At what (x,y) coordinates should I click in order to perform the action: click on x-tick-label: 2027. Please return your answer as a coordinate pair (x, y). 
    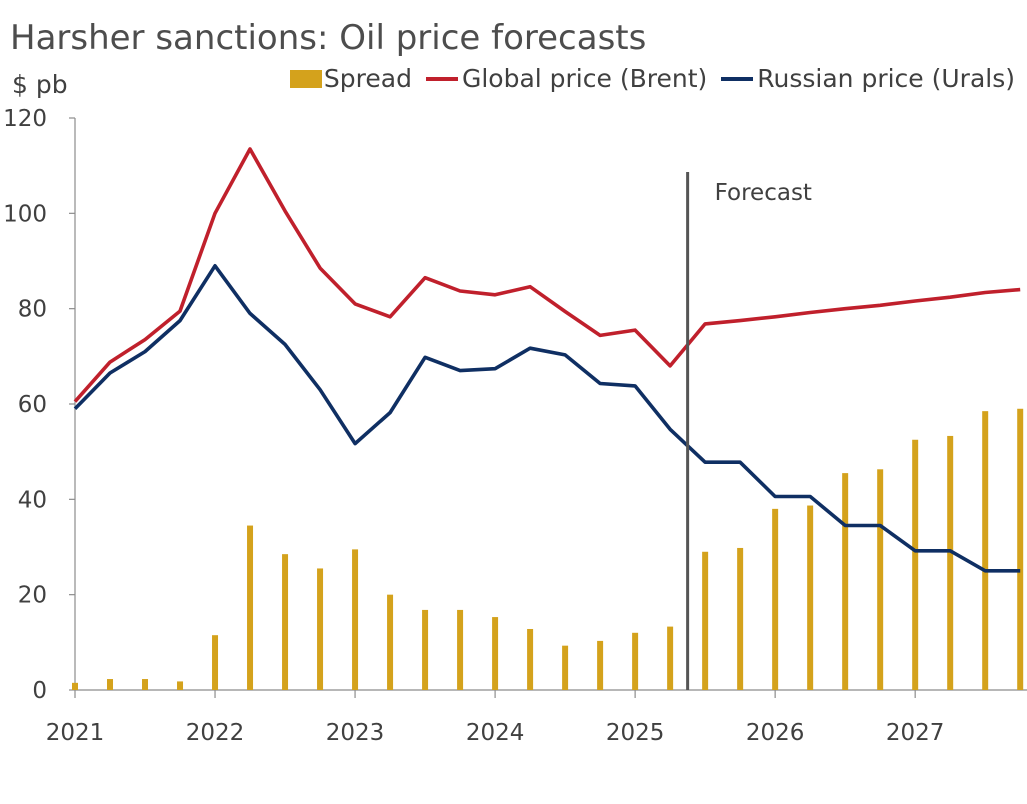
    Looking at the image, I should click on (915, 733).